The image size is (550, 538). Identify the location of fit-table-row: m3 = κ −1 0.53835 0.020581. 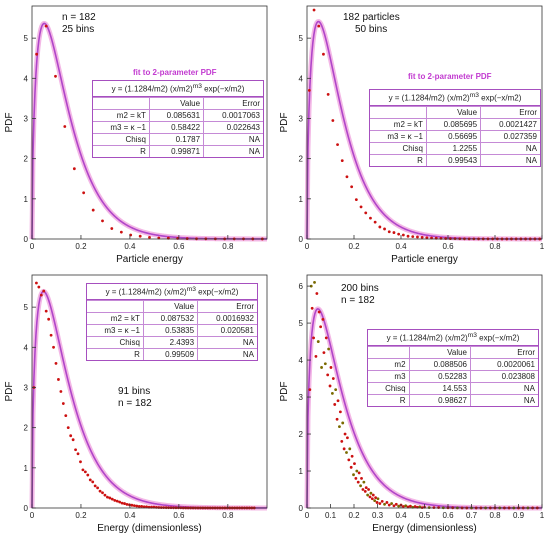
(172, 330).